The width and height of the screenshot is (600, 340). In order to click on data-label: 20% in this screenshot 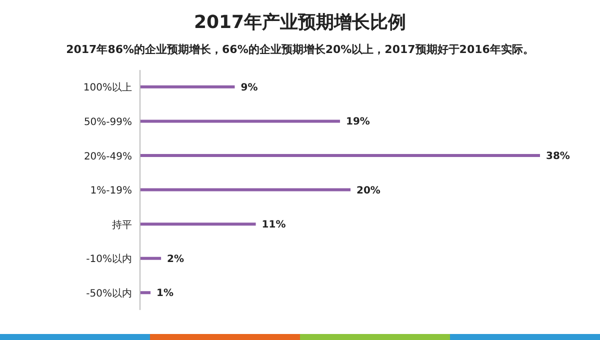, I will do `click(368, 190)`.